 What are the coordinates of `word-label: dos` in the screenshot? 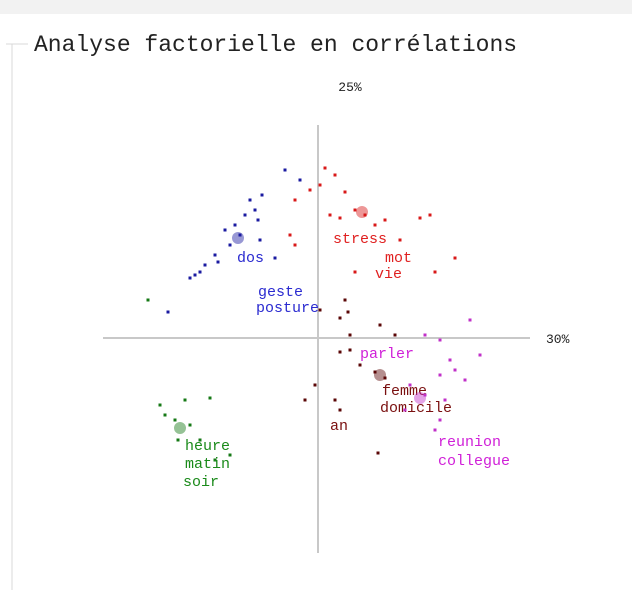 It's located at (250, 258).